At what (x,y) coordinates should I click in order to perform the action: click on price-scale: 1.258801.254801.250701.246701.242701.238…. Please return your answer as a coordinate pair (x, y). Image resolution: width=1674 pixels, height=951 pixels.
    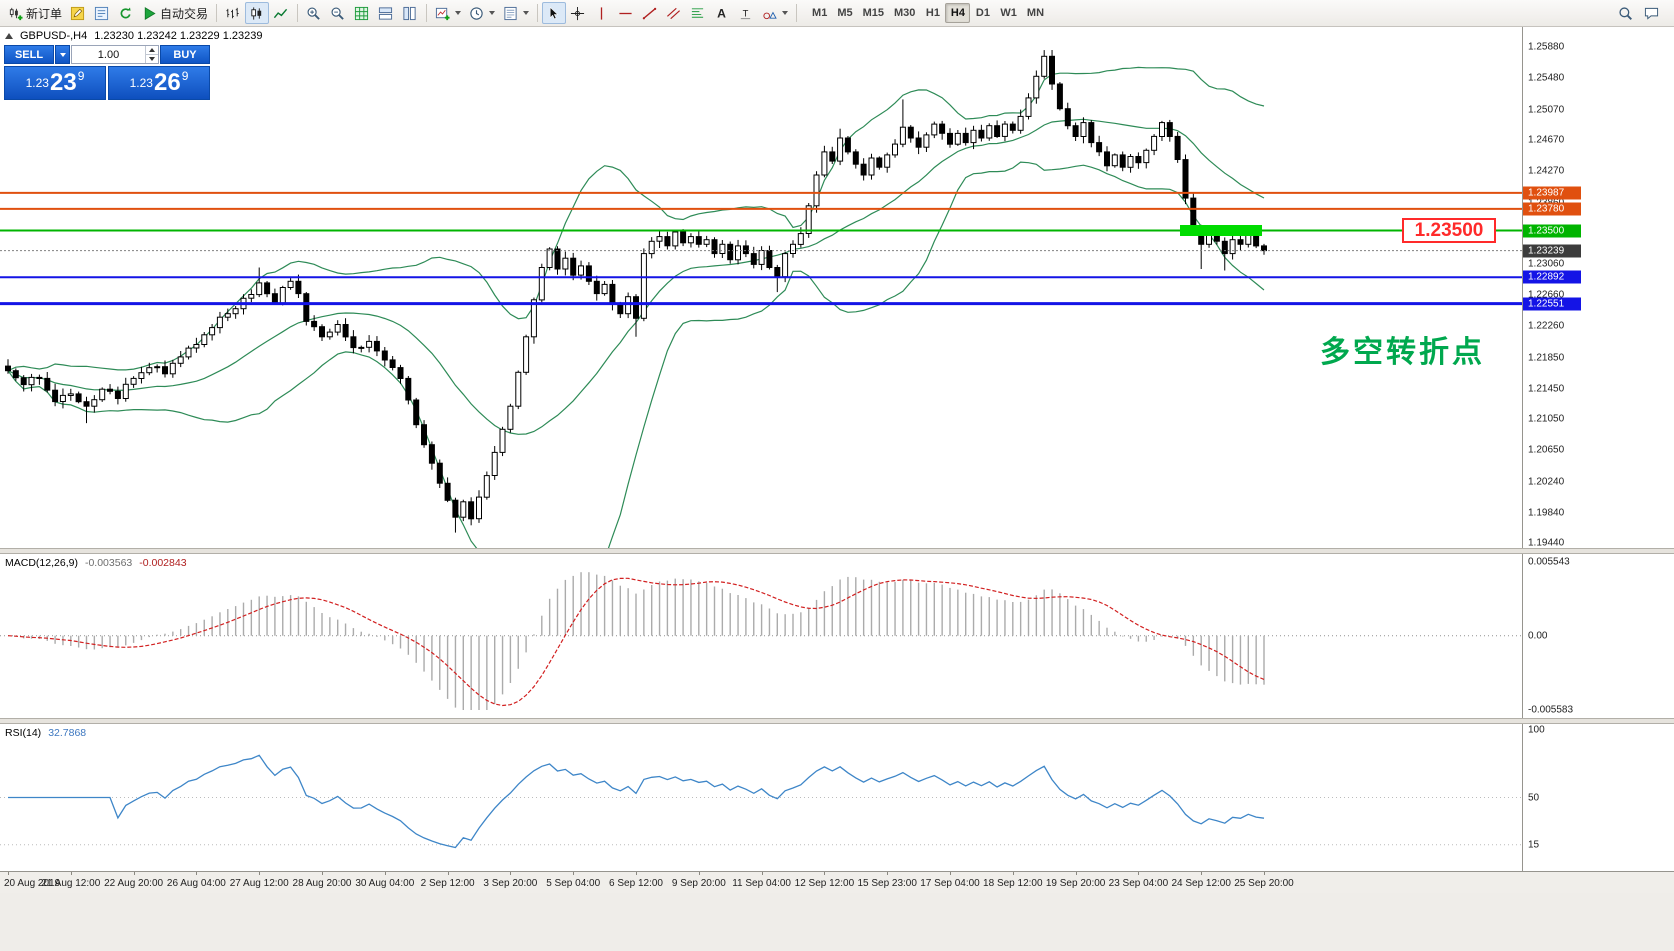
    Looking at the image, I should click on (1598, 287).